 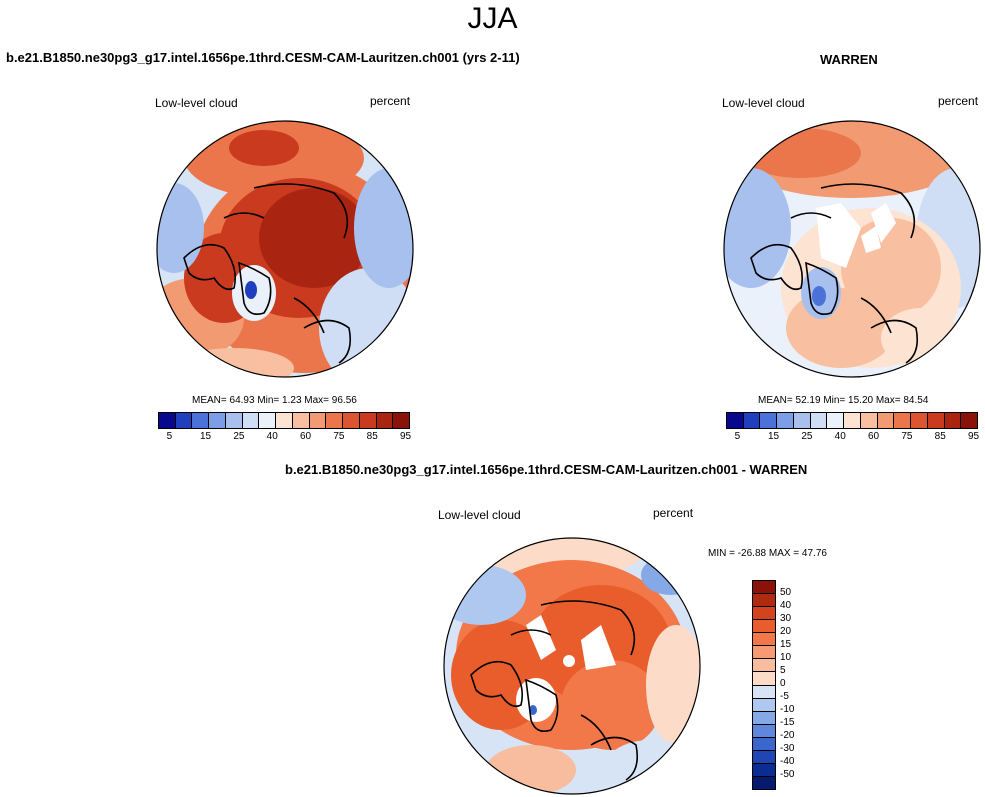 I want to click on diff-cloud-field, so click(x=572, y=666).